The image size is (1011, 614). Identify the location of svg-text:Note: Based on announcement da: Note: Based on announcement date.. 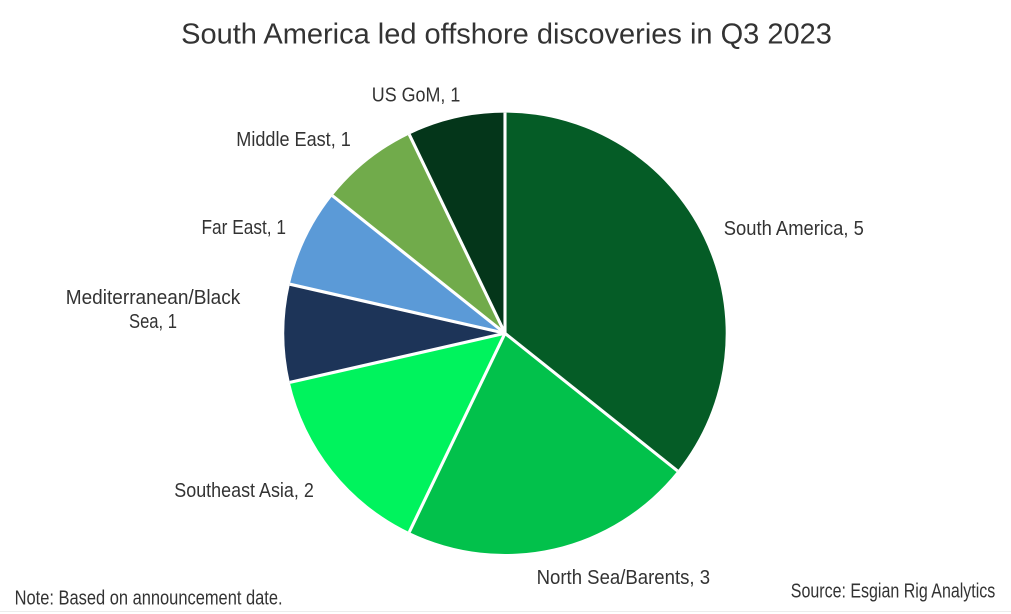
(149, 599).